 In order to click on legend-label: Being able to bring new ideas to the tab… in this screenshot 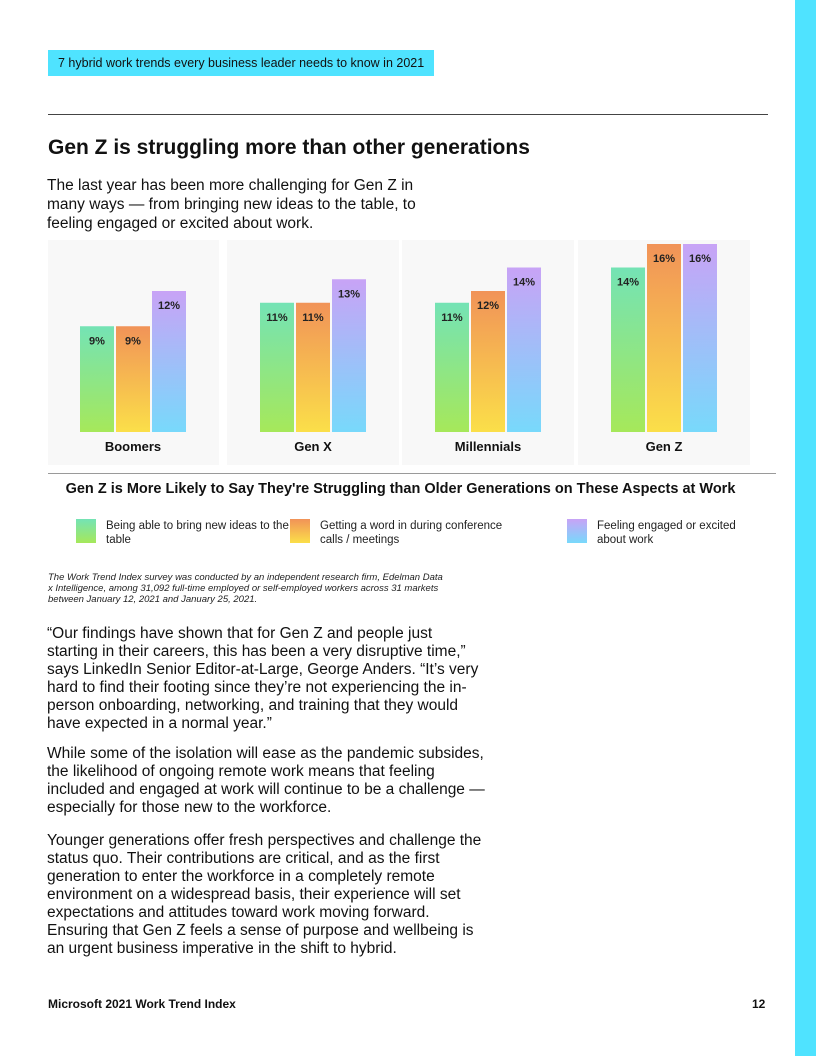, I will do `click(197, 533)`.